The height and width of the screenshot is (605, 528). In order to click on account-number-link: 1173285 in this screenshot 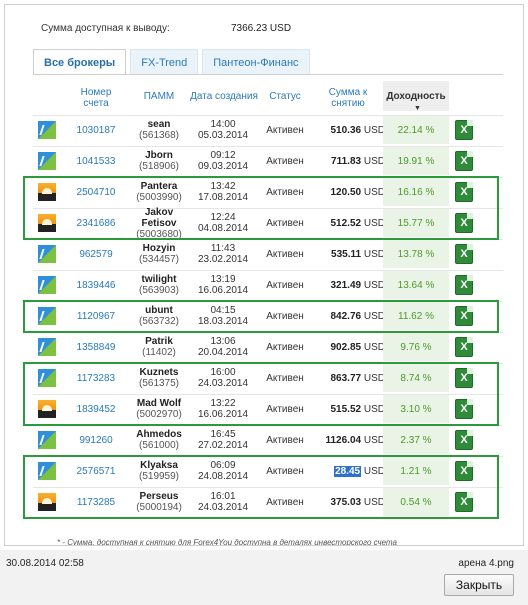, I will do `click(96, 502)`.